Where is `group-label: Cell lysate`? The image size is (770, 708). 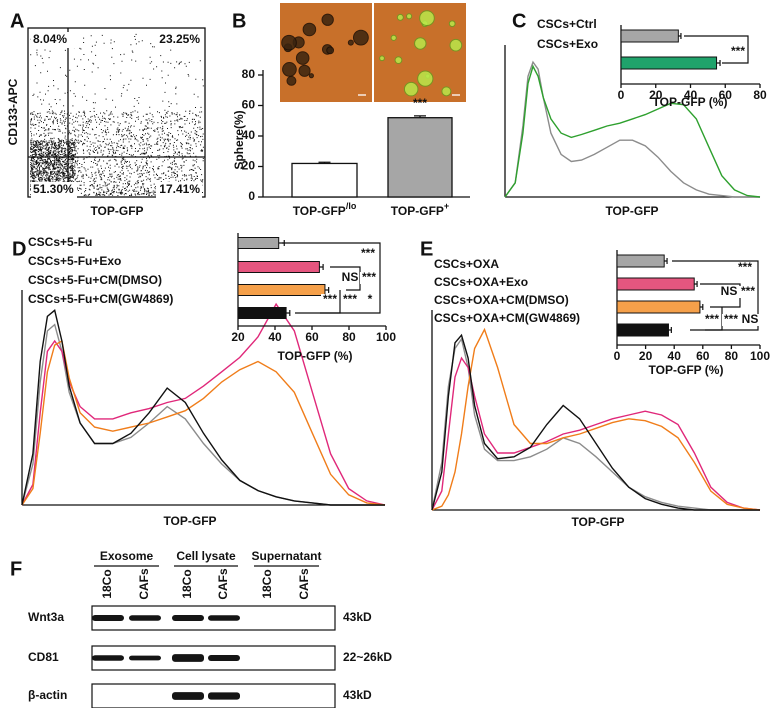
group-label: Cell lysate is located at coordinates (206, 556).